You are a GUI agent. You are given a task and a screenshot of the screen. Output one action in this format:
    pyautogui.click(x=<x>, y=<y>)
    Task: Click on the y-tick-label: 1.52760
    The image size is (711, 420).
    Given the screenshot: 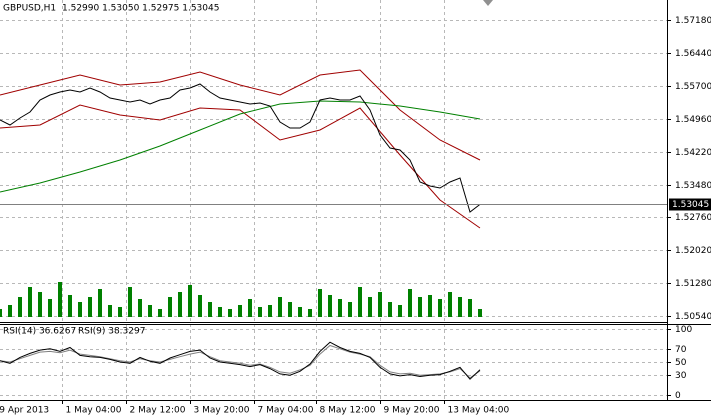 What is the action you would take?
    pyautogui.click(x=693, y=218)
    